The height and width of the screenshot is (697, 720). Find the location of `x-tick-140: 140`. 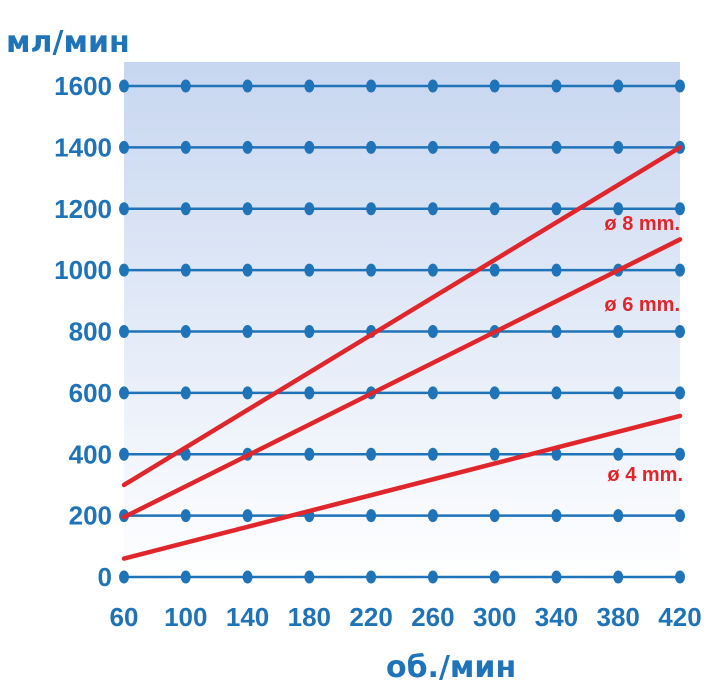

x-tick-140: 140 is located at coordinates (247, 617).